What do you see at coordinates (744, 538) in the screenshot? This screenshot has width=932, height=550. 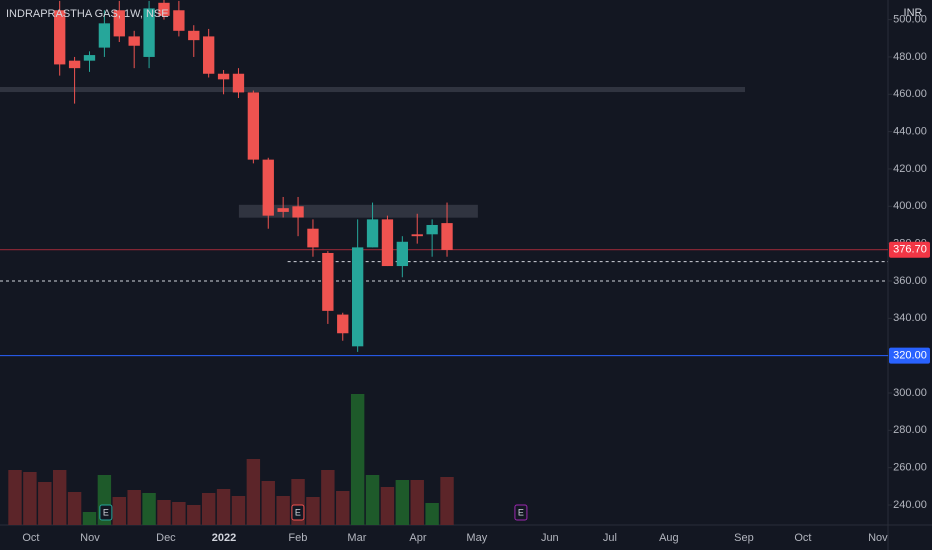 I see `x-tick-label: Sep` at bounding box center [744, 538].